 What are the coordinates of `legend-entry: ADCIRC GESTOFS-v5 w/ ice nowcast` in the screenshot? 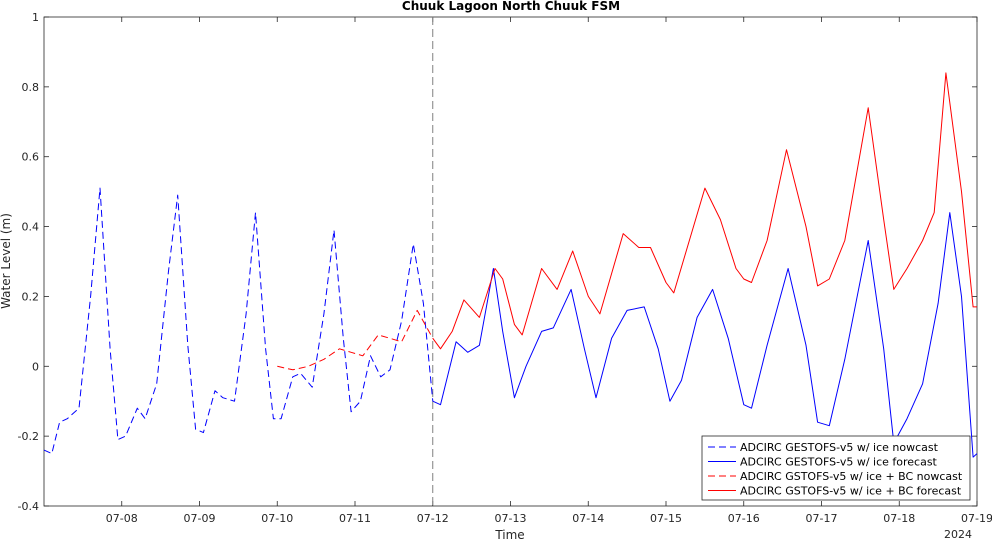 It's located at (839, 447).